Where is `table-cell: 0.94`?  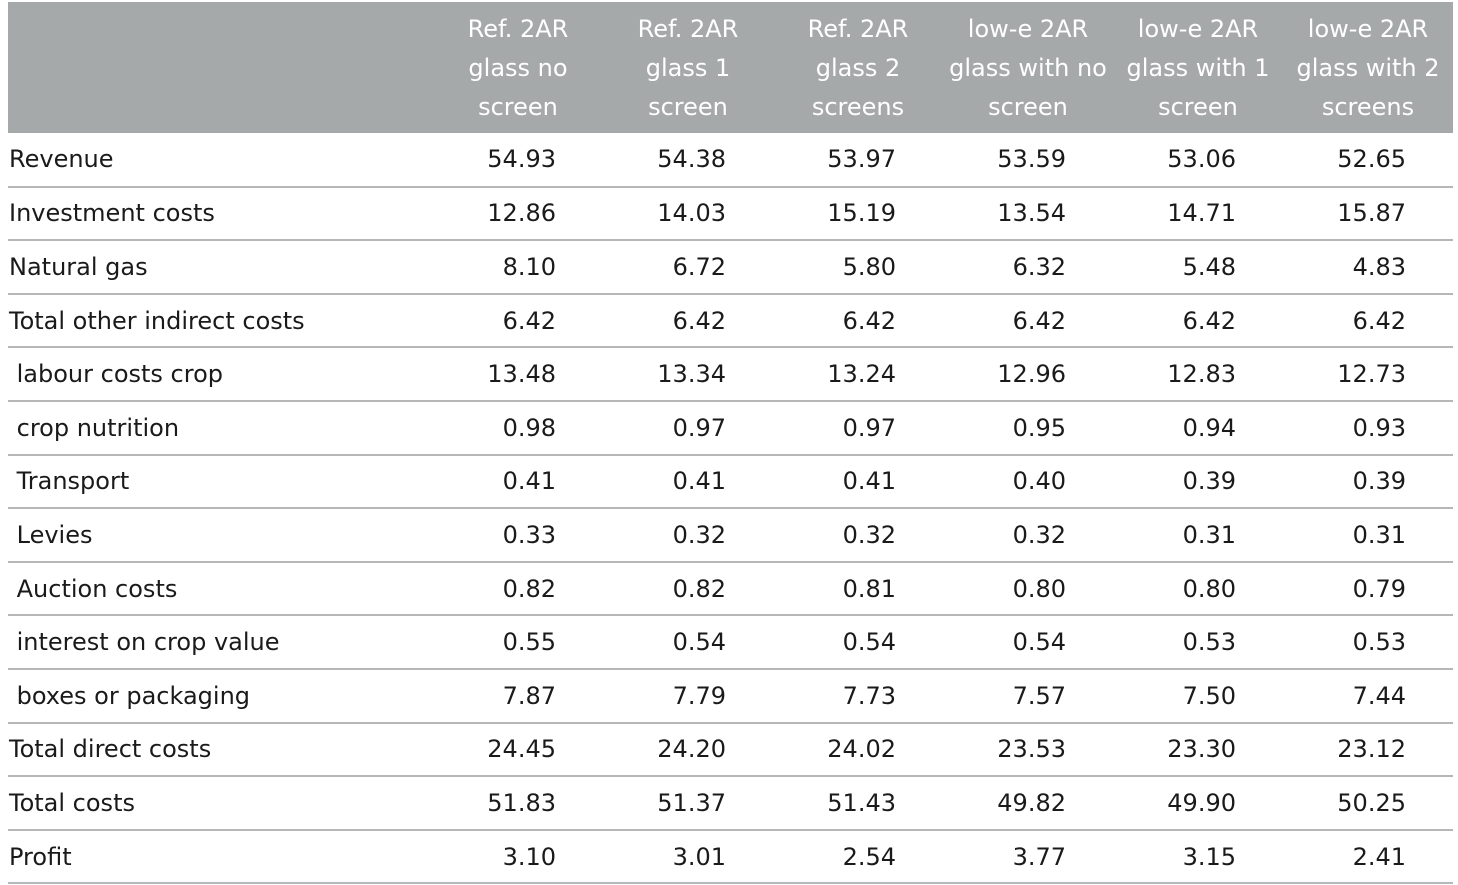
table-cell: 0.94 is located at coordinates (1198, 428).